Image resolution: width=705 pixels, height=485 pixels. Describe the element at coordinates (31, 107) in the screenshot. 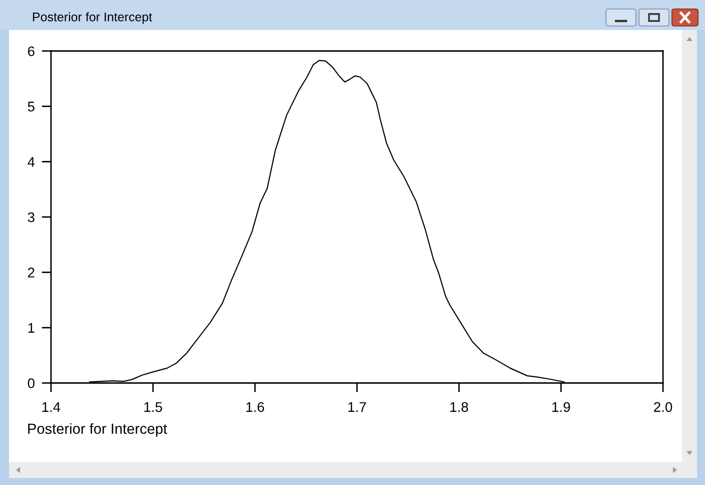

I see `y-tick-label: 5` at that location.